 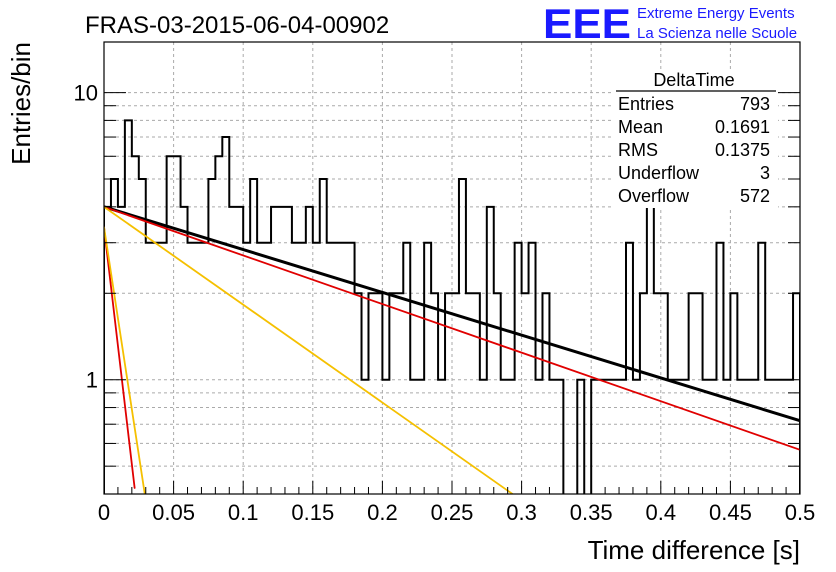 What do you see at coordinates (638, 150) in the screenshot?
I see `stats-label: RMS` at bounding box center [638, 150].